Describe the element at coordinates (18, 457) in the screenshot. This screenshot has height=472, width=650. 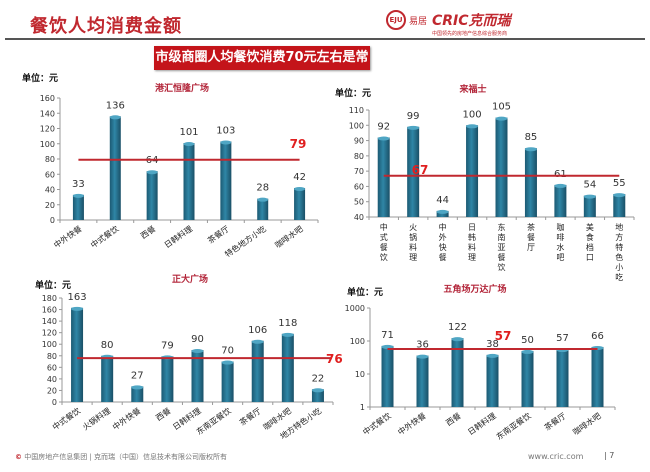
I see `copyright-icon: ©` at that location.